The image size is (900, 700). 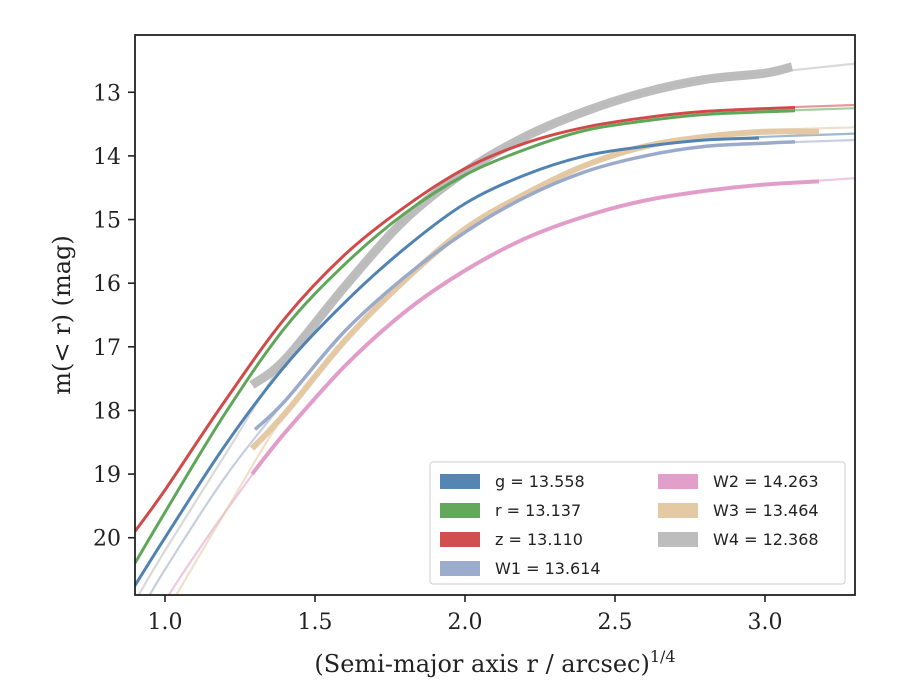 I want to click on x-axis-label: (Semi-major axis r / arcsec)1/4, so click(x=494, y=662).